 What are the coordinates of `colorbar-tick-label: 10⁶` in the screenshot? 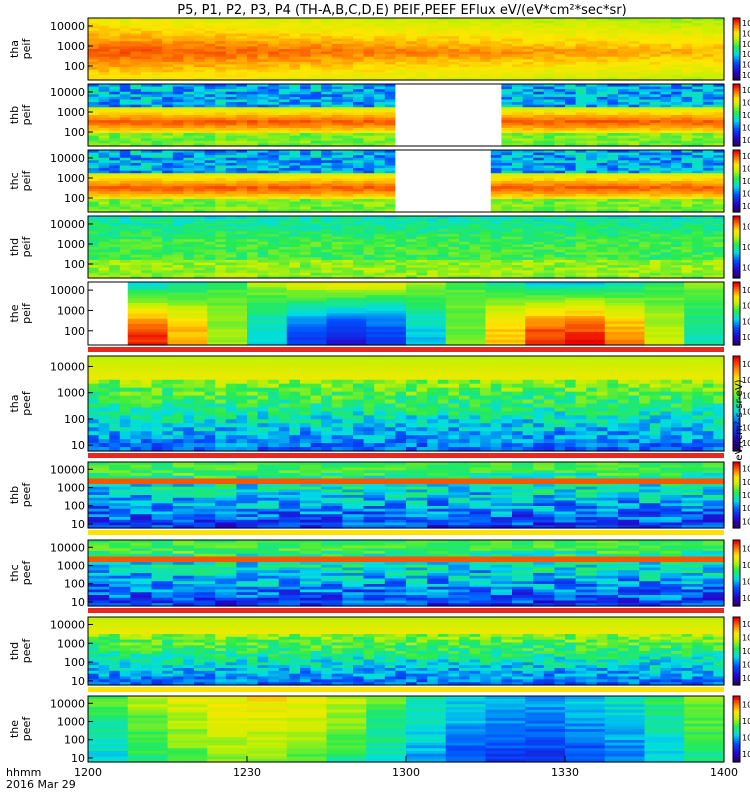 It's located at (746, 44).